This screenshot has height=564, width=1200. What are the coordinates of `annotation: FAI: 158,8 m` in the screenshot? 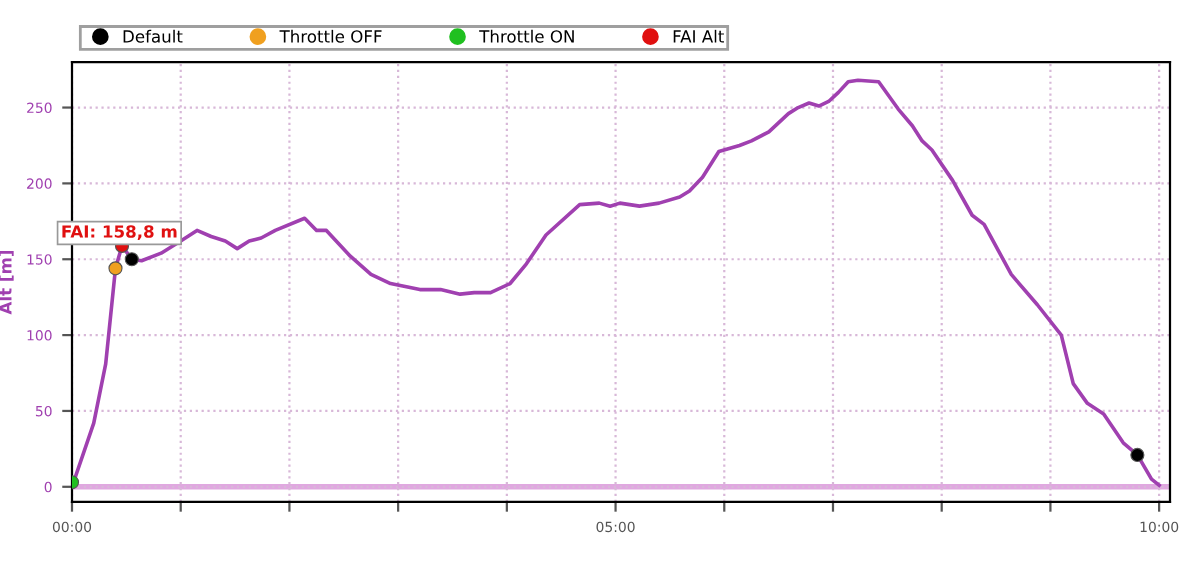 It's located at (119, 232).